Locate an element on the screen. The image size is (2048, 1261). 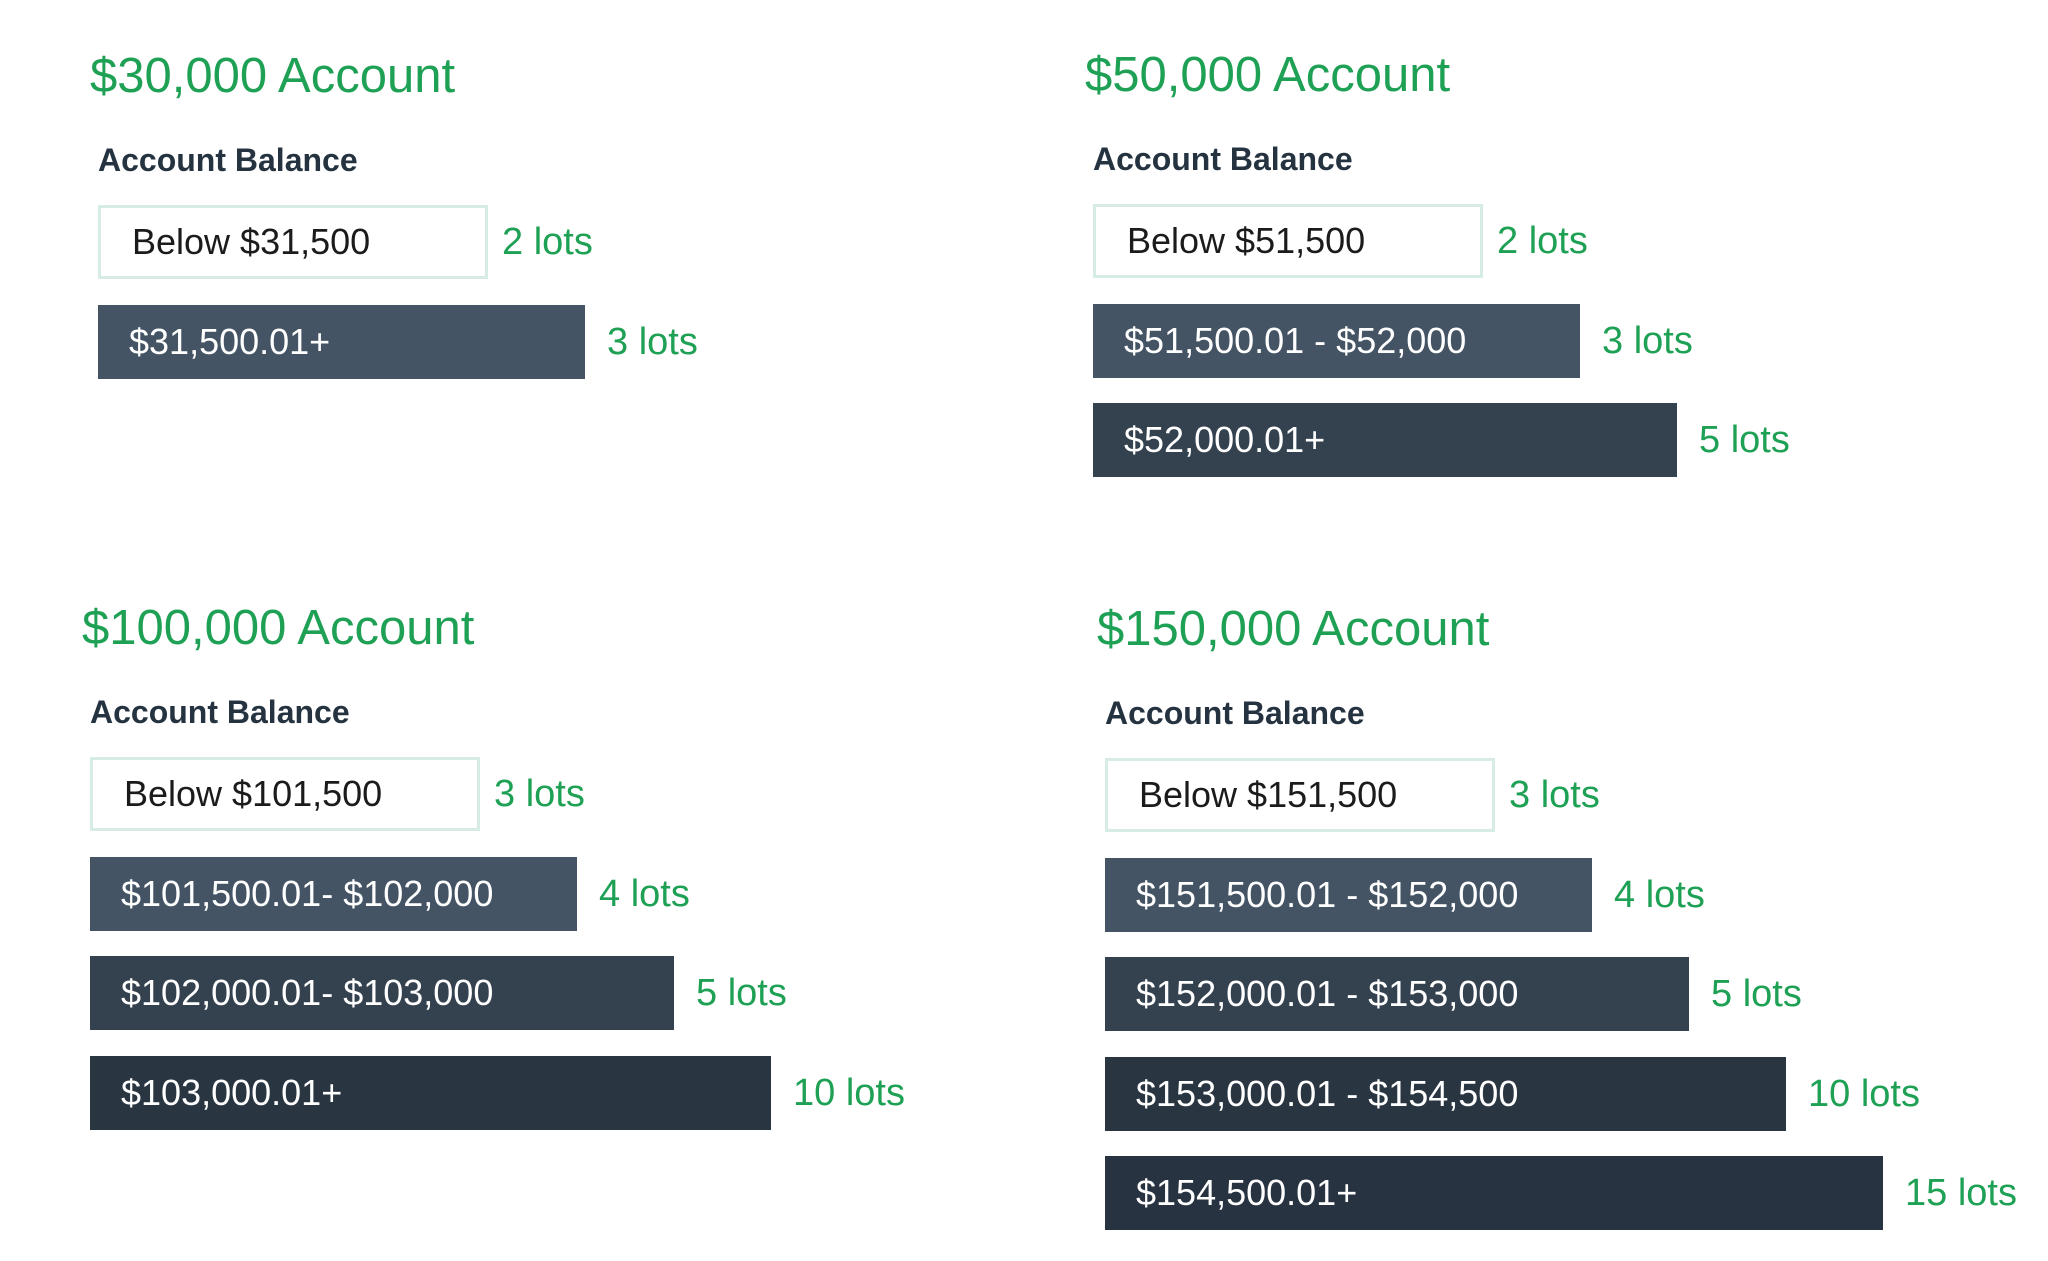
tier-bar: $31,500.01+ is located at coordinates (341, 342).